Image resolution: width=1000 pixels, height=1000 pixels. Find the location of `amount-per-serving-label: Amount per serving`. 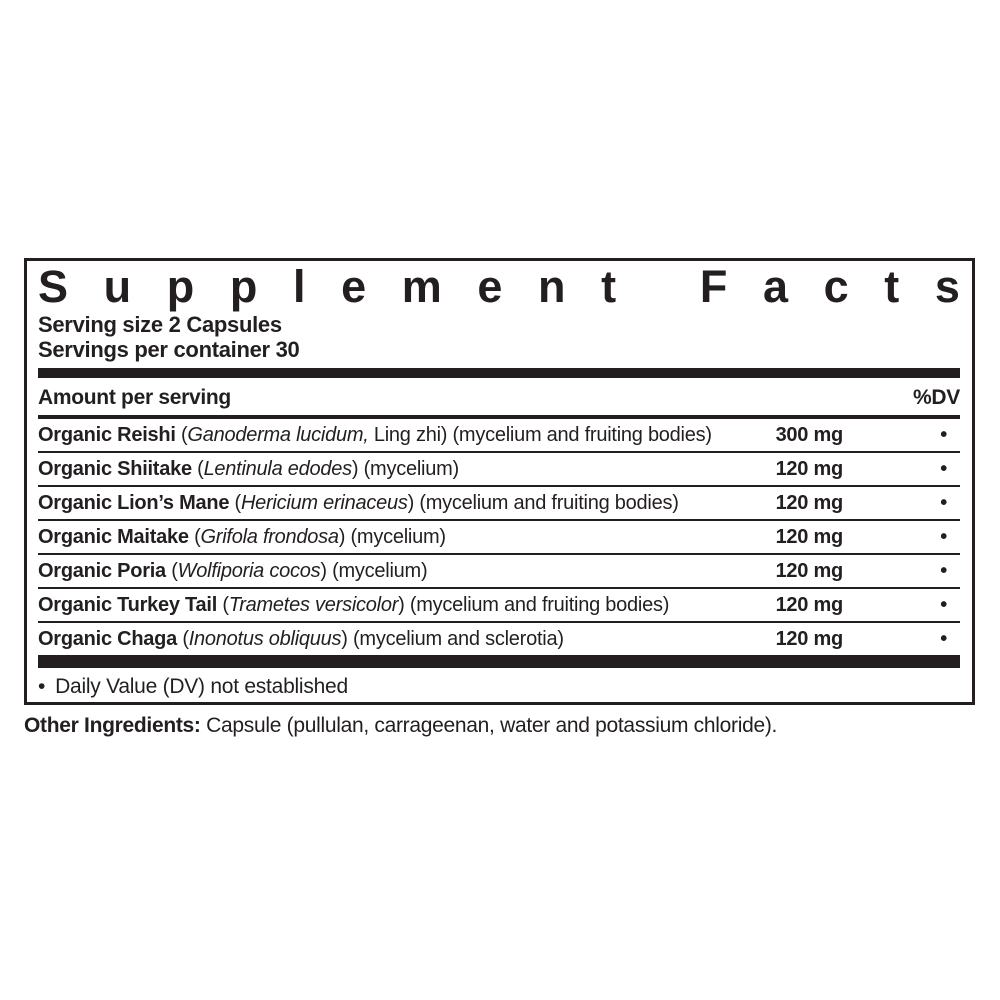

amount-per-serving-label: Amount per serving is located at coordinates (134, 397).